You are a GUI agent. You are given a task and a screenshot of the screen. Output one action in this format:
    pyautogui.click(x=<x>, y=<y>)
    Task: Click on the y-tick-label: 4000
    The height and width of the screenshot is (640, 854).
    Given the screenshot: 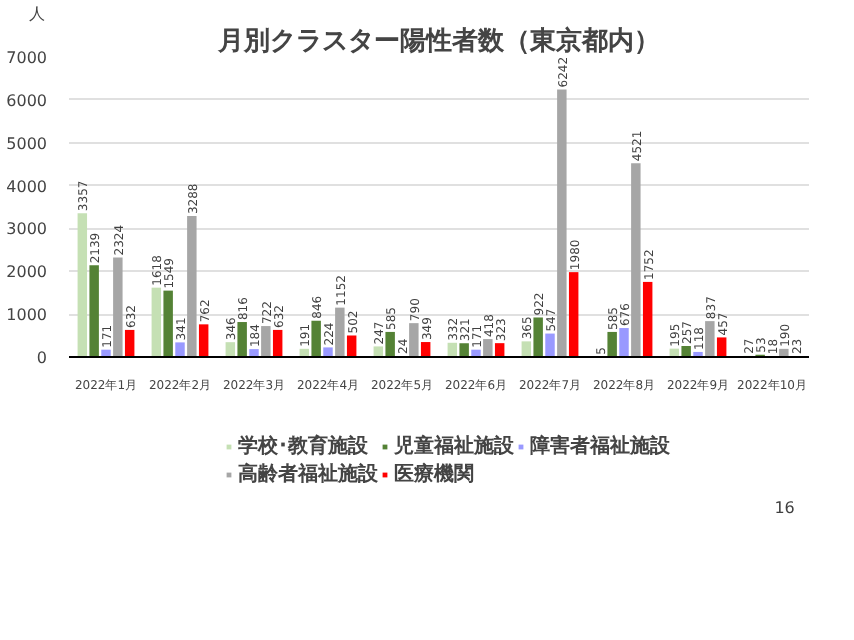 What is the action you would take?
    pyautogui.click(x=26, y=186)
    